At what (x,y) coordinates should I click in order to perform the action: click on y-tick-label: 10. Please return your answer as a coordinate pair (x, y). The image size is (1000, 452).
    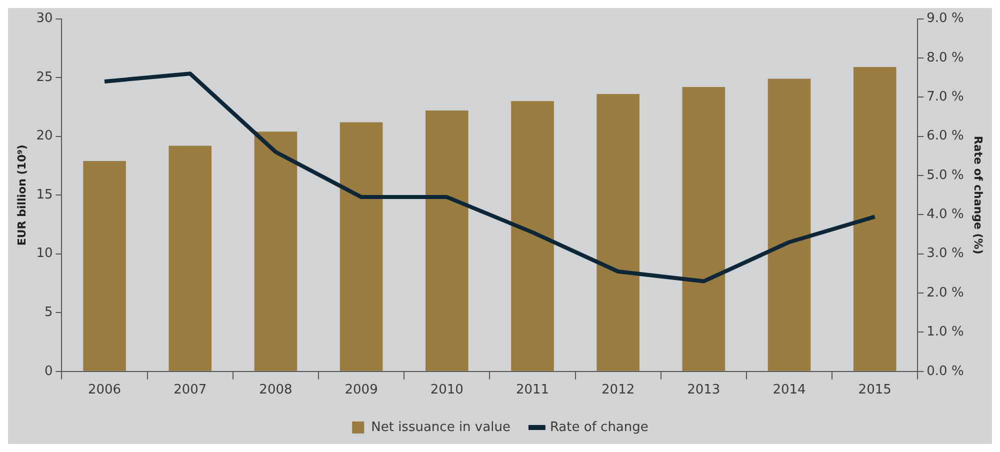
    Looking at the image, I should click on (44, 254).